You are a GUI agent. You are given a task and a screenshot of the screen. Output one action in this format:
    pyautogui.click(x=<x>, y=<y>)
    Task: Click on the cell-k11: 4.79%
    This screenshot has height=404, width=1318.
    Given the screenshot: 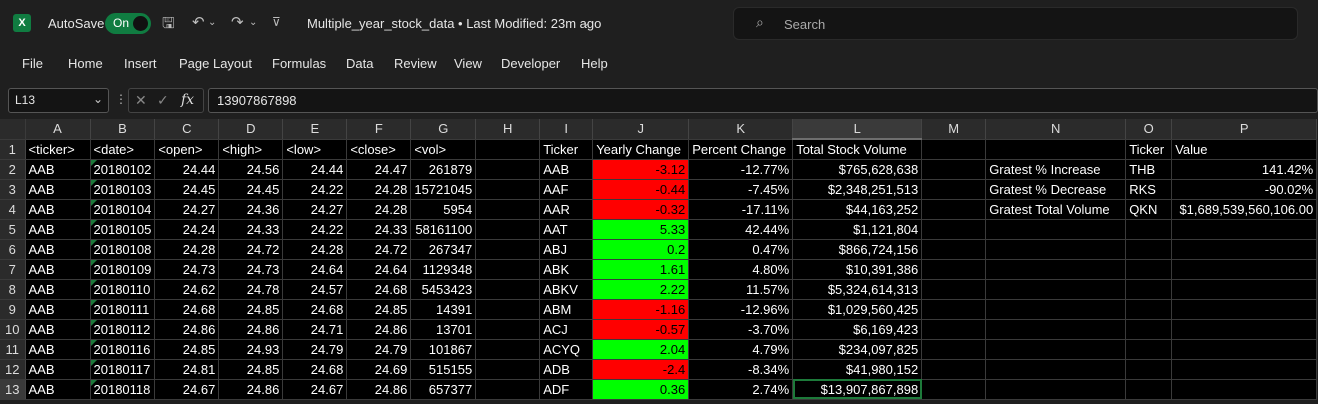 What is the action you would take?
    pyautogui.click(x=741, y=349)
    